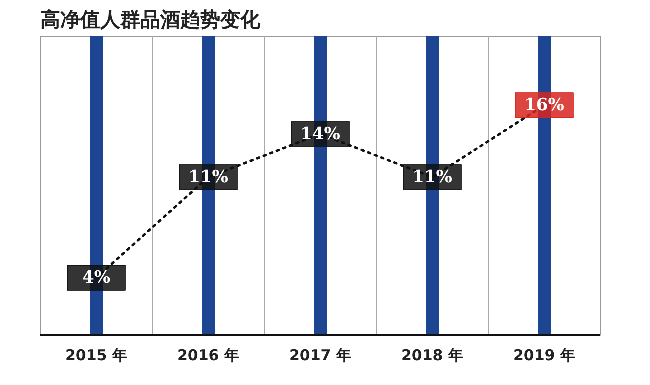 Image resolution: width=650 pixels, height=385 pixels. Describe the element at coordinates (151, 20) in the screenshot. I see `chart-title: 高净值人群品酒趋势变化` at that location.